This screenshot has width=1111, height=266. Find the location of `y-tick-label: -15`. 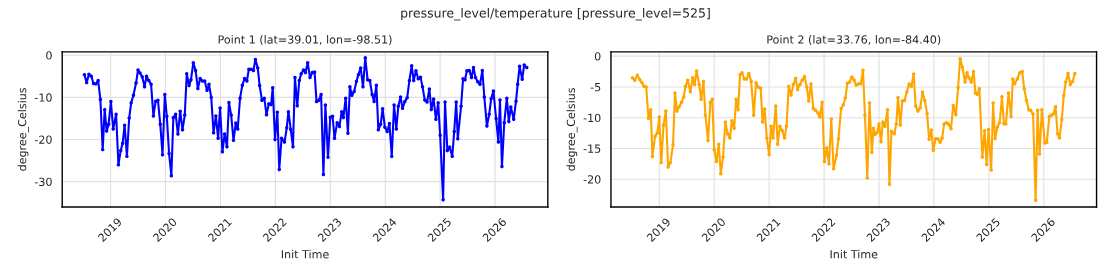

y-tick-label: -15 is located at coordinates (592, 148).